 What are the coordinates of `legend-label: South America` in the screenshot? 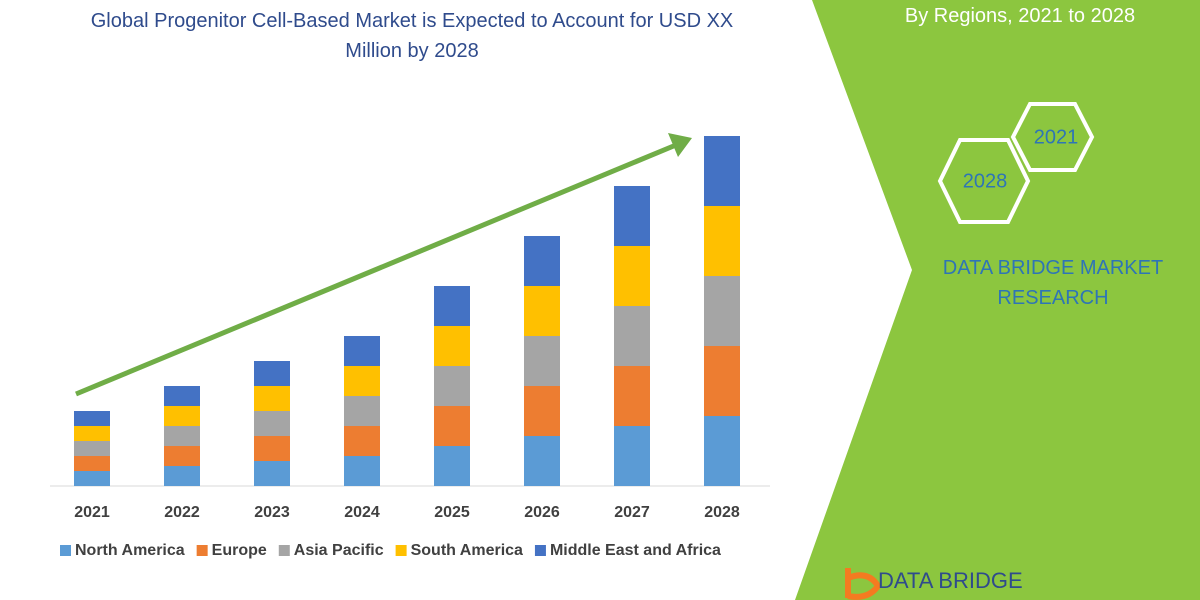 It's located at (467, 550).